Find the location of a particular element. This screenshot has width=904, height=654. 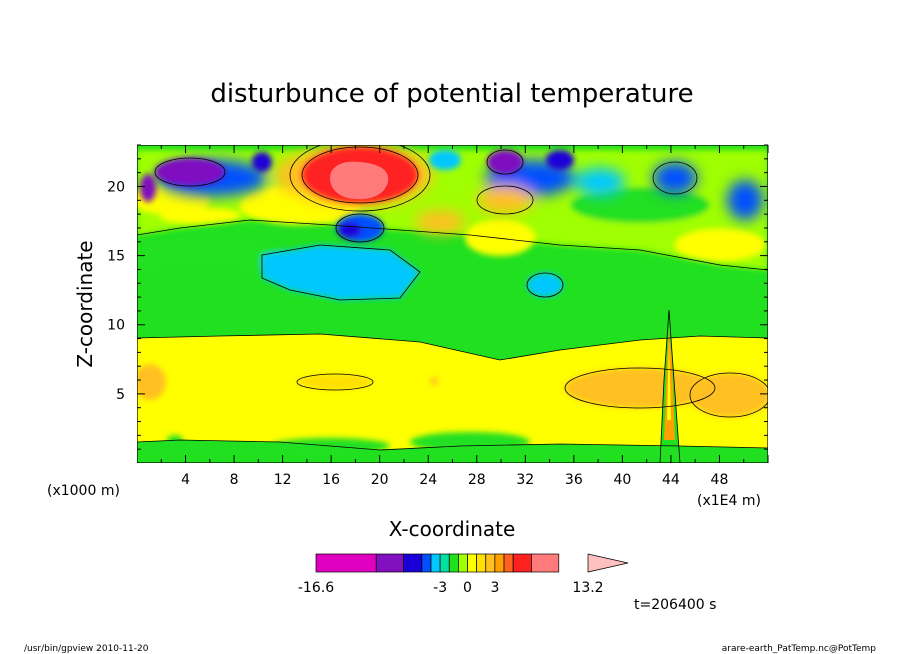

colorbar-tick-label: -3 is located at coordinates (440, 588).